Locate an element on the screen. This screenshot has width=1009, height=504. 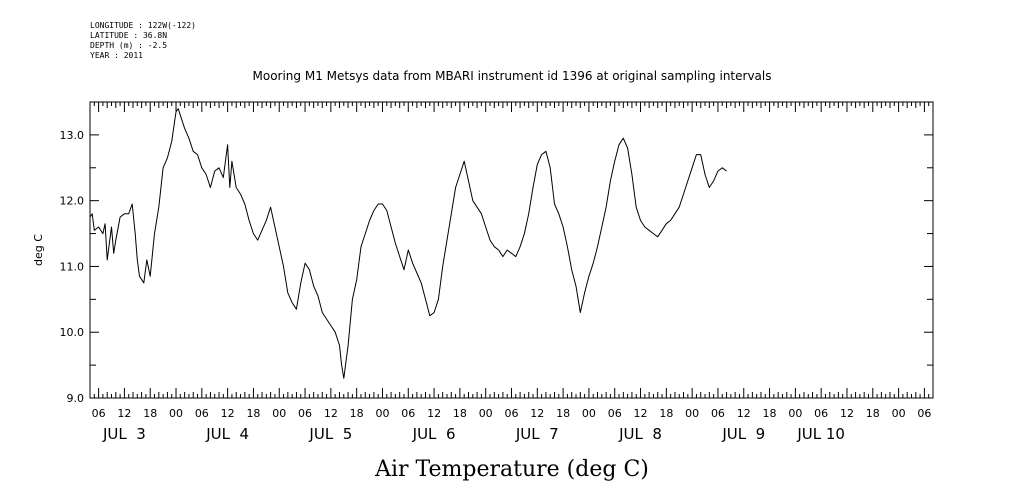
y-tick-label: 10.0 is located at coordinates (72, 332).